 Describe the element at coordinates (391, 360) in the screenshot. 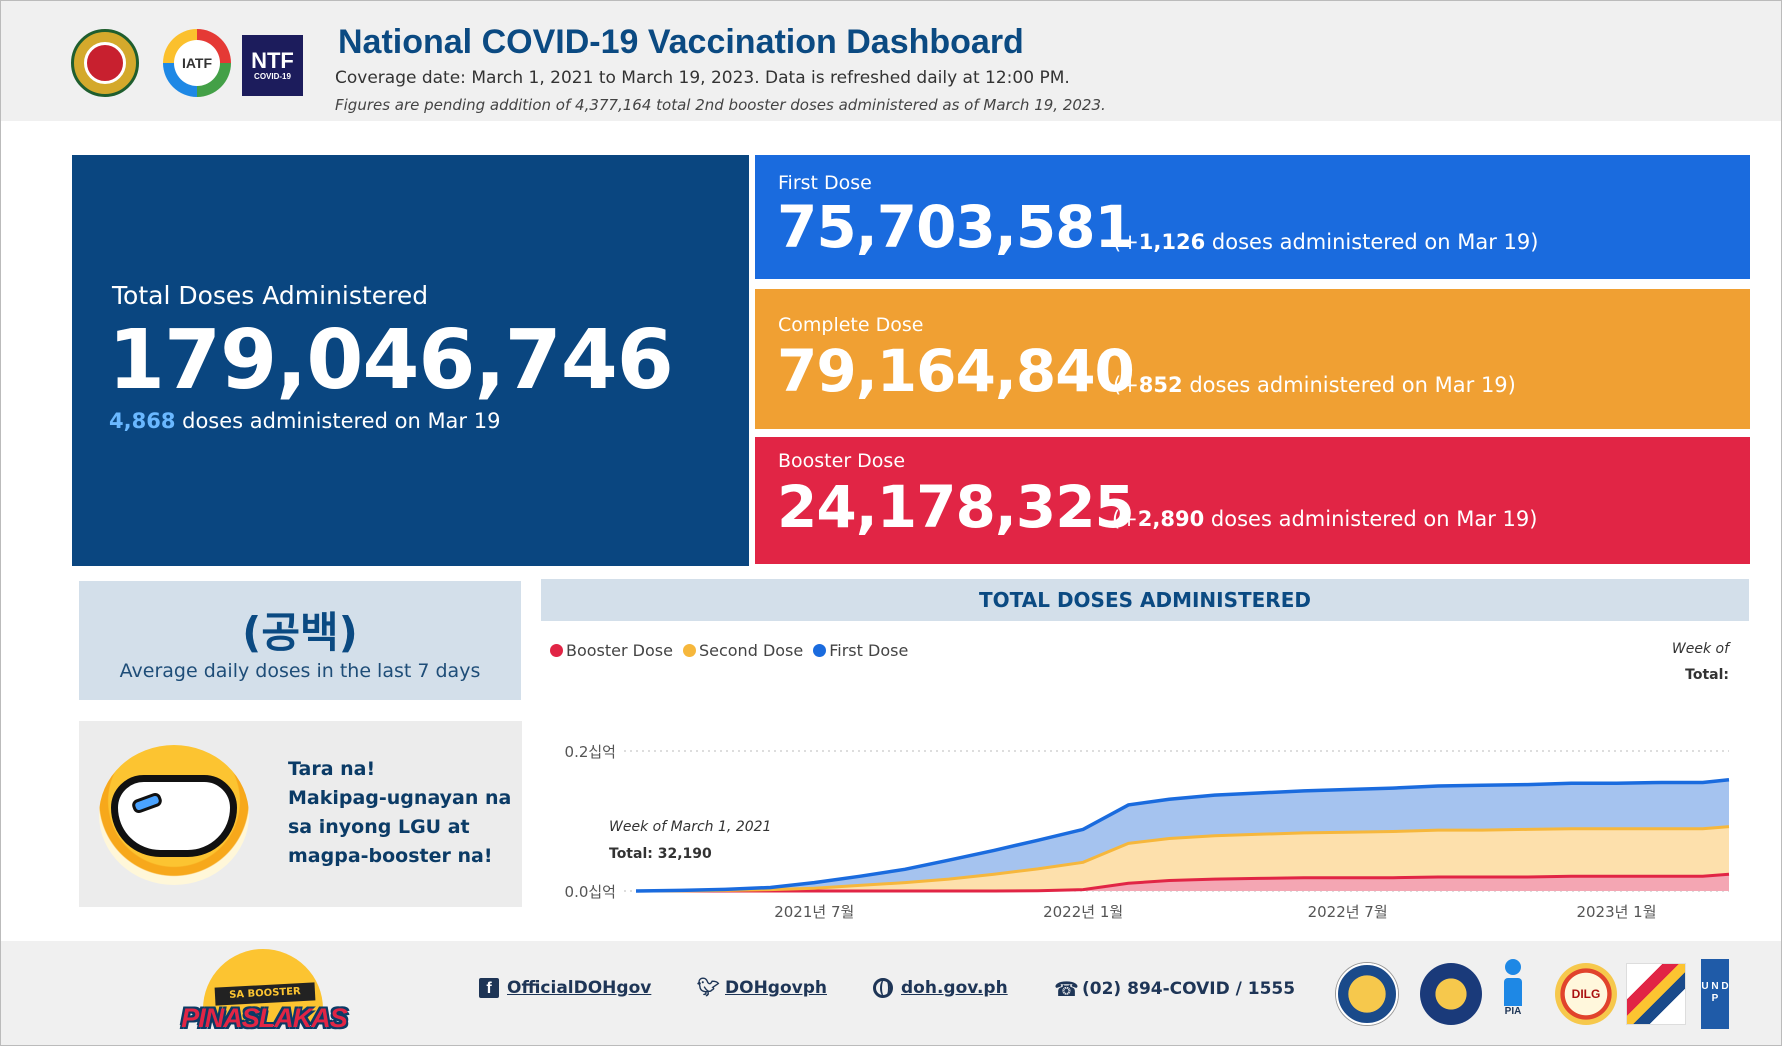

I see `total-doses-value: 179,046,746` at that location.